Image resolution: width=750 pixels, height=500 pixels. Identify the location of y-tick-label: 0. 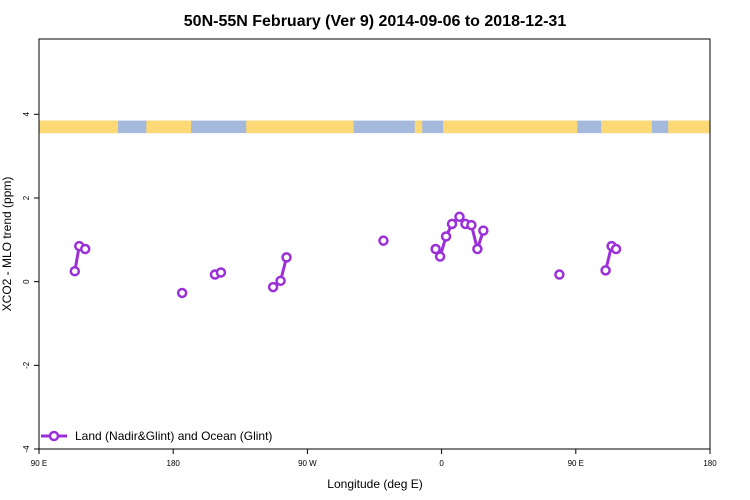
(26, 281).